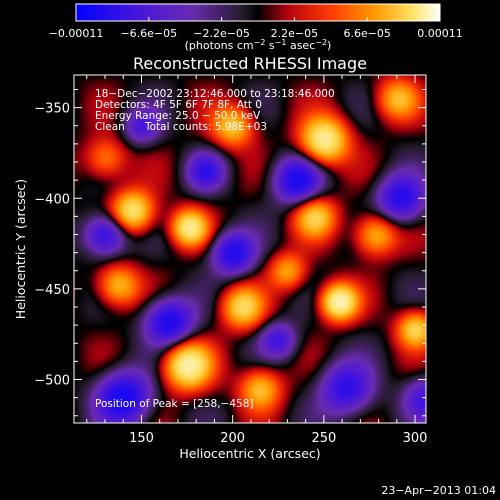 This screenshot has width=500, height=500. What do you see at coordinates (294, 33) in the screenshot?
I see `colorbar-tick-label: 2.2e−05` at bounding box center [294, 33].